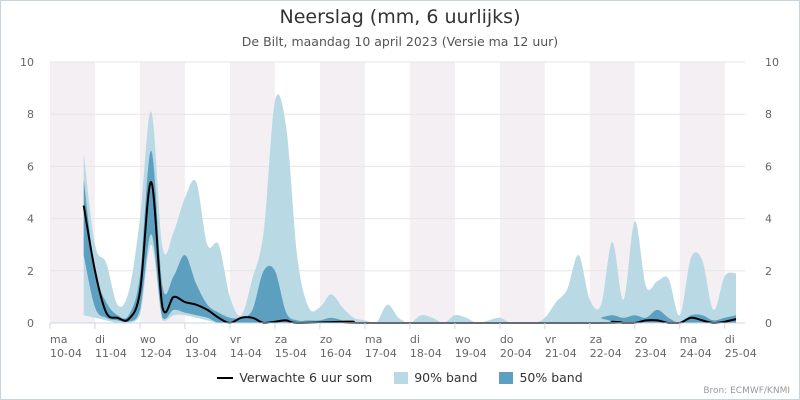 The image size is (800, 400). What do you see at coordinates (506, 377) in the screenshot?
I see `legend-band50-swatch` at bounding box center [506, 377].